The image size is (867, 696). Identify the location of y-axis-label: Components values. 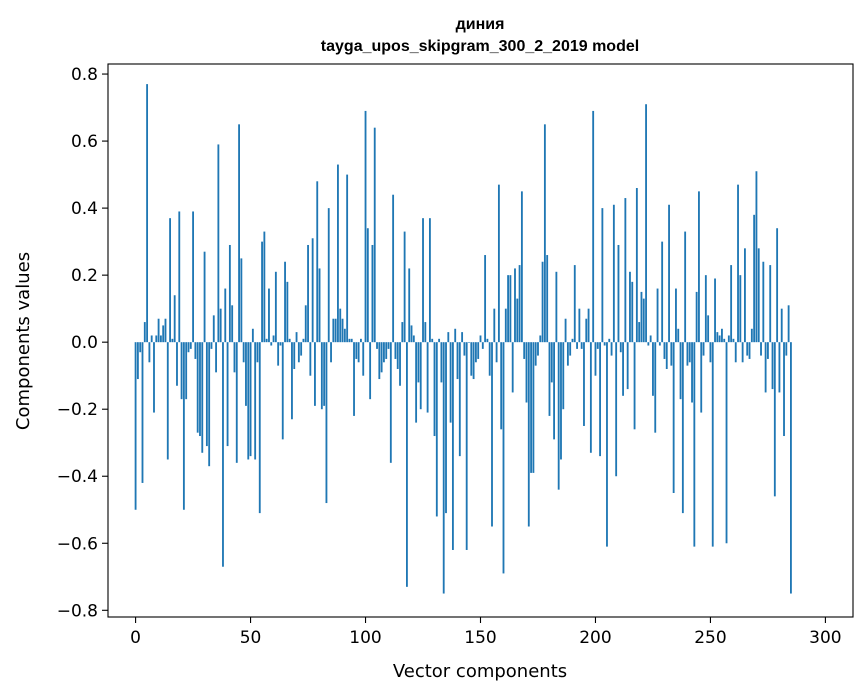
(23, 341).